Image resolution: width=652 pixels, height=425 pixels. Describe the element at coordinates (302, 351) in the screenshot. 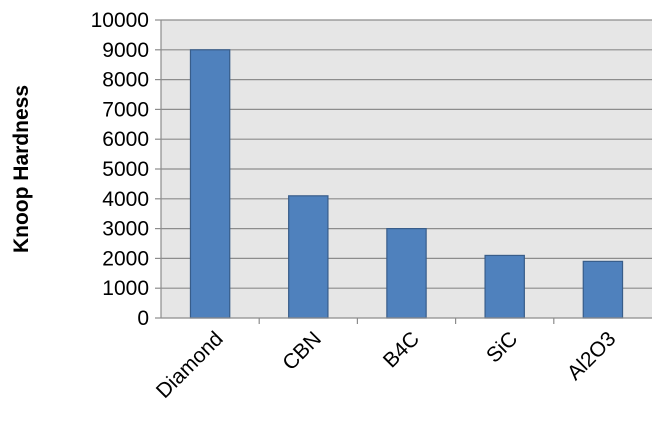

I see `x-tick-label: CBN` at that location.